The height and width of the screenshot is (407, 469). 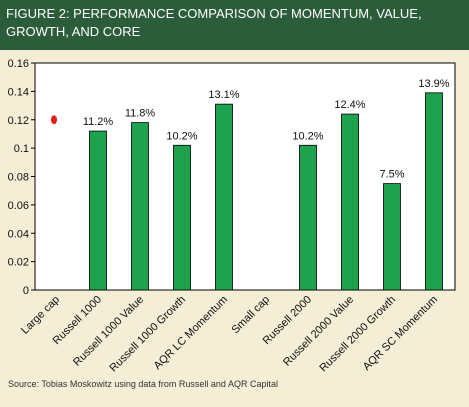 I want to click on y-tick-label: 0.02, so click(x=18, y=263).